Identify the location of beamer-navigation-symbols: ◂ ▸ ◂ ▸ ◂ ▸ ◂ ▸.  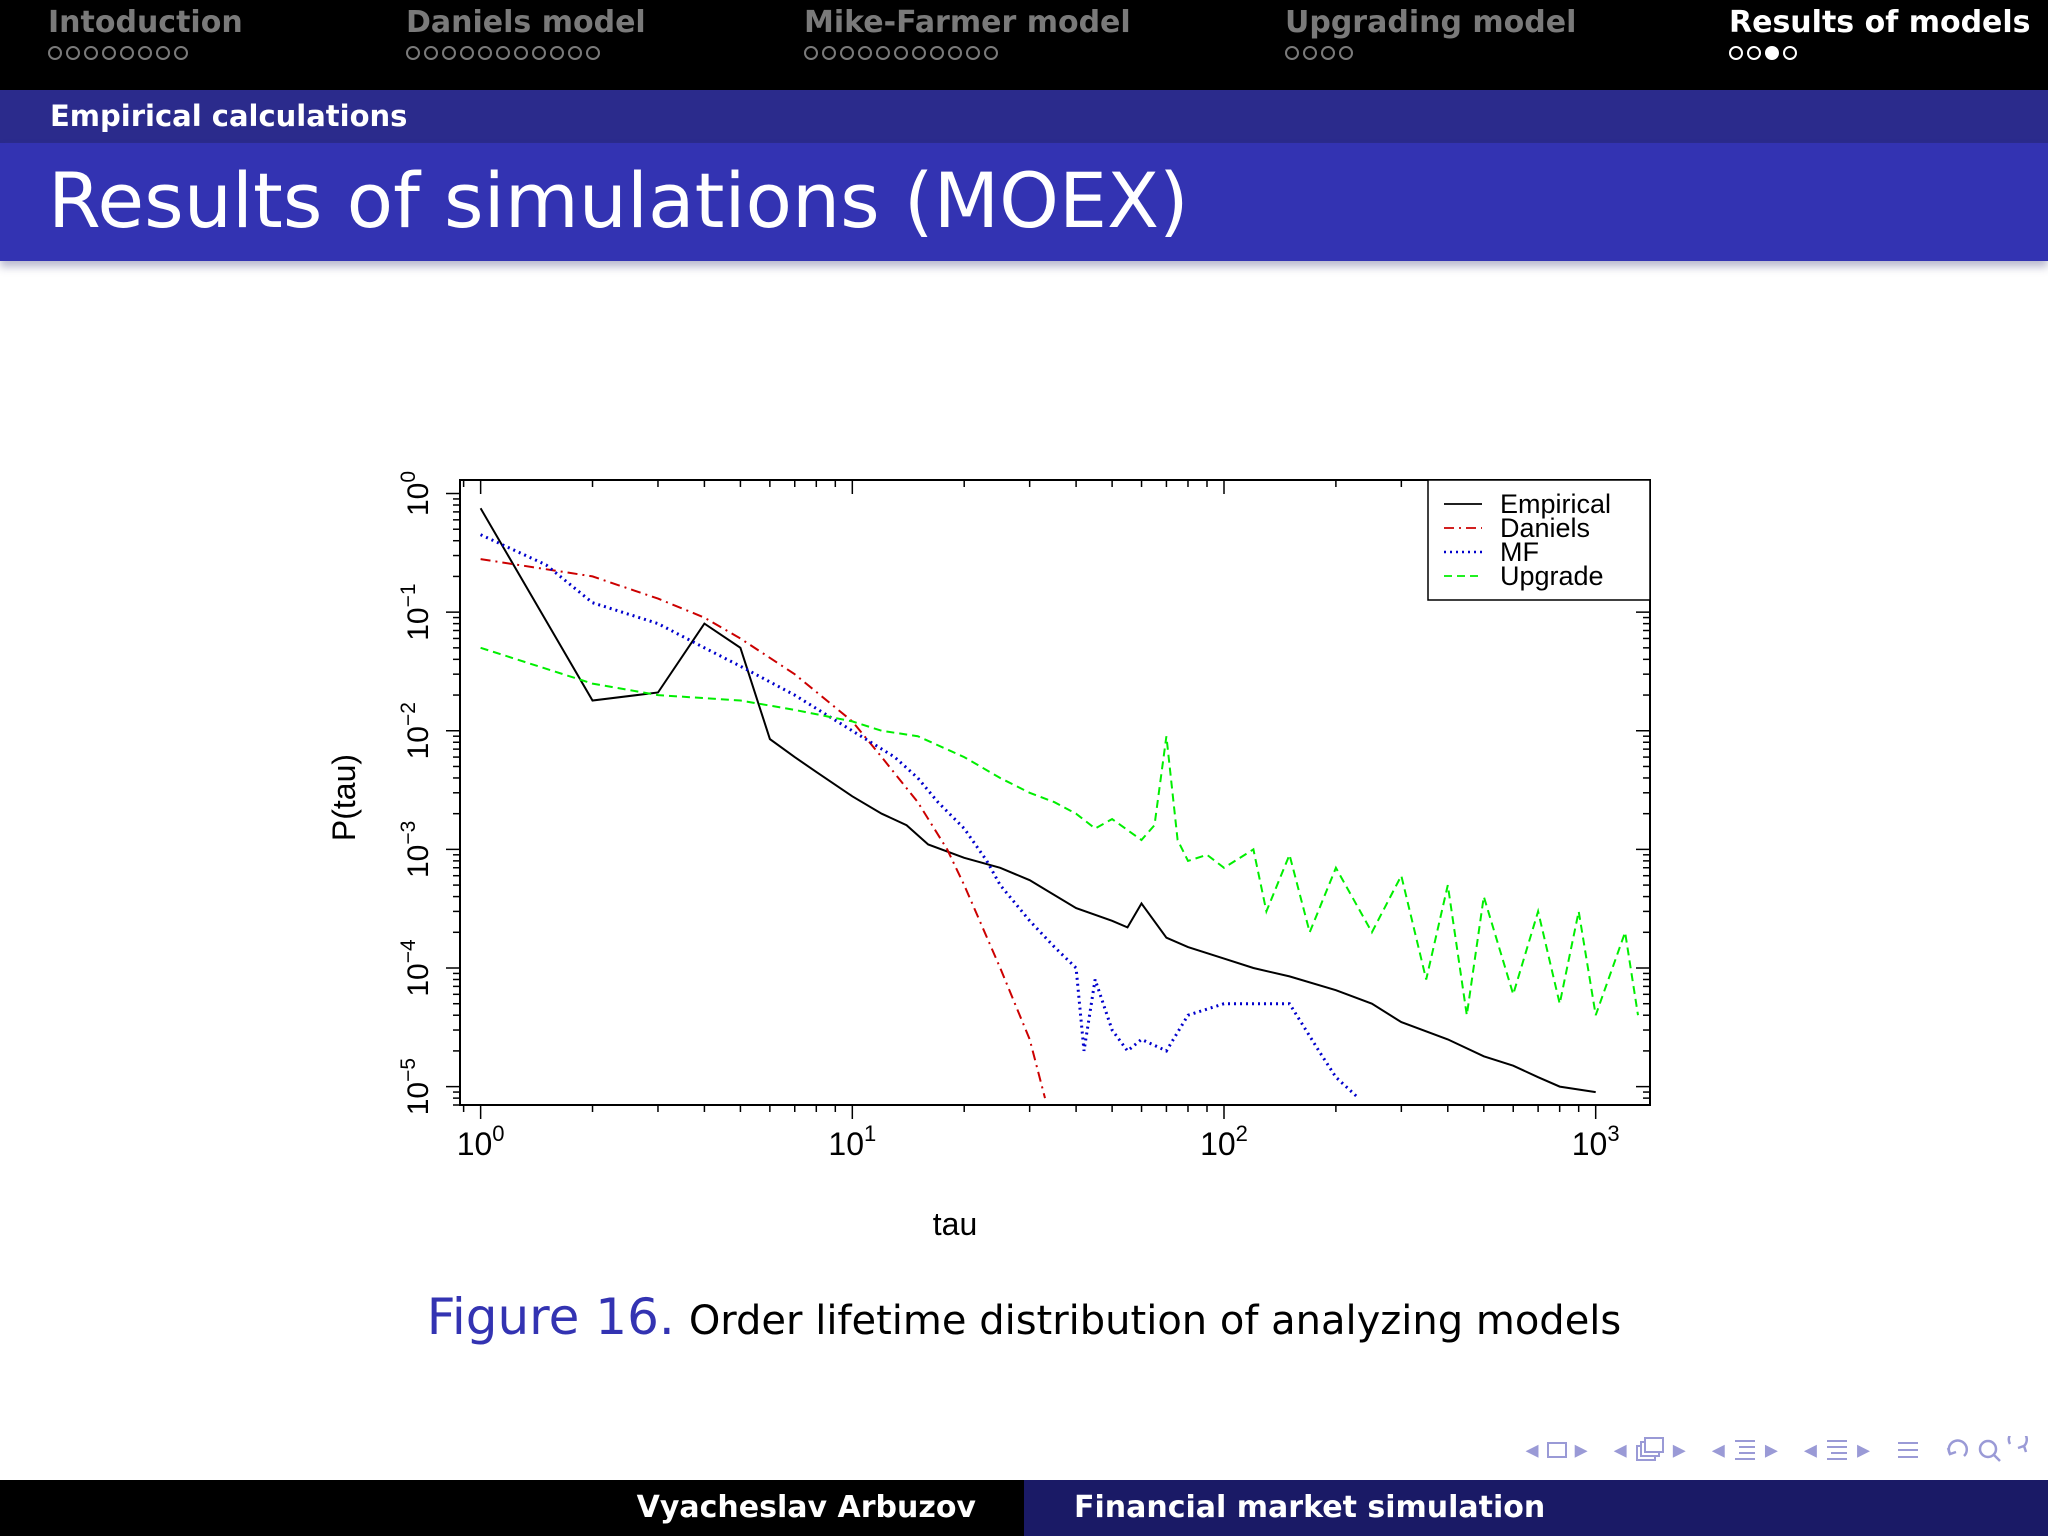
(1776, 1450).